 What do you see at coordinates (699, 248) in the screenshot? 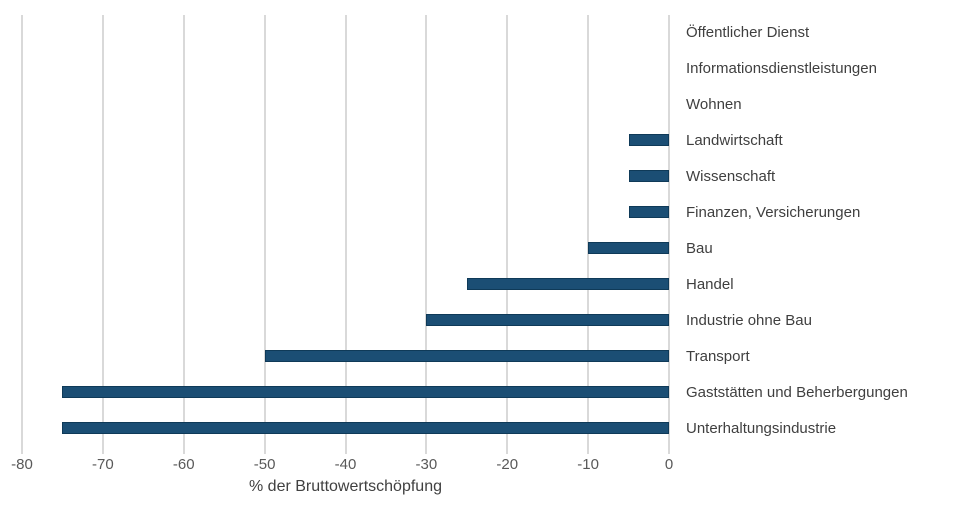
I see `category-label: Bau` at bounding box center [699, 248].